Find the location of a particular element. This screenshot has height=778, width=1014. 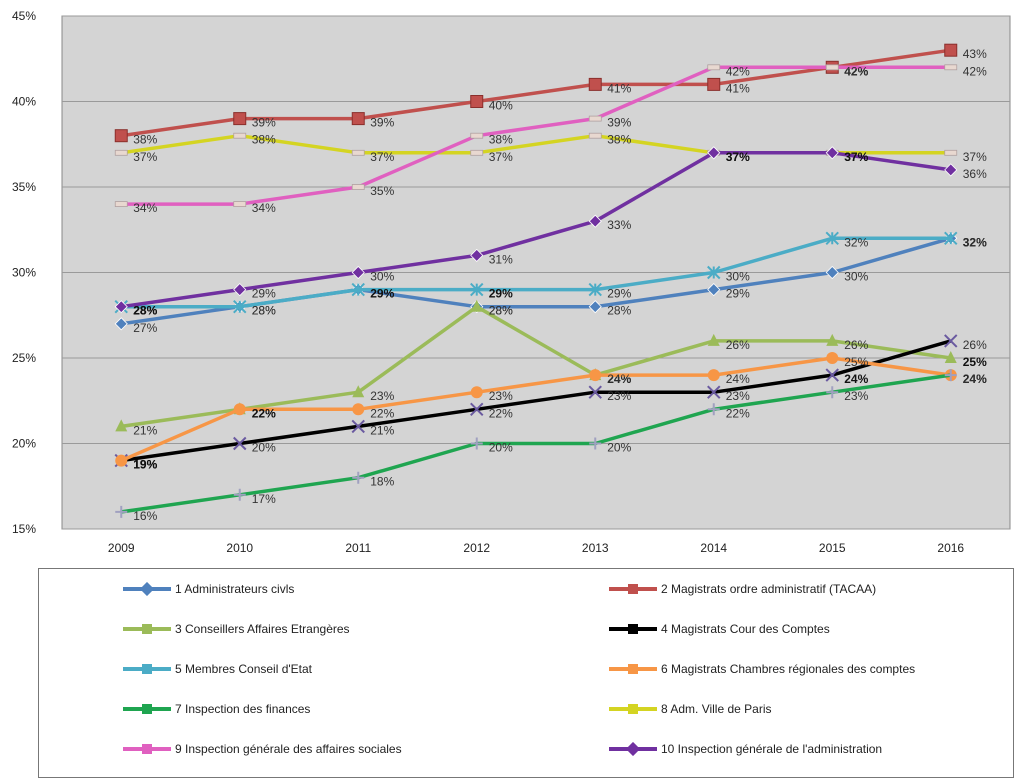

legend-item: 5 Membres Conseil d'Etat is located at coordinates (216, 669).